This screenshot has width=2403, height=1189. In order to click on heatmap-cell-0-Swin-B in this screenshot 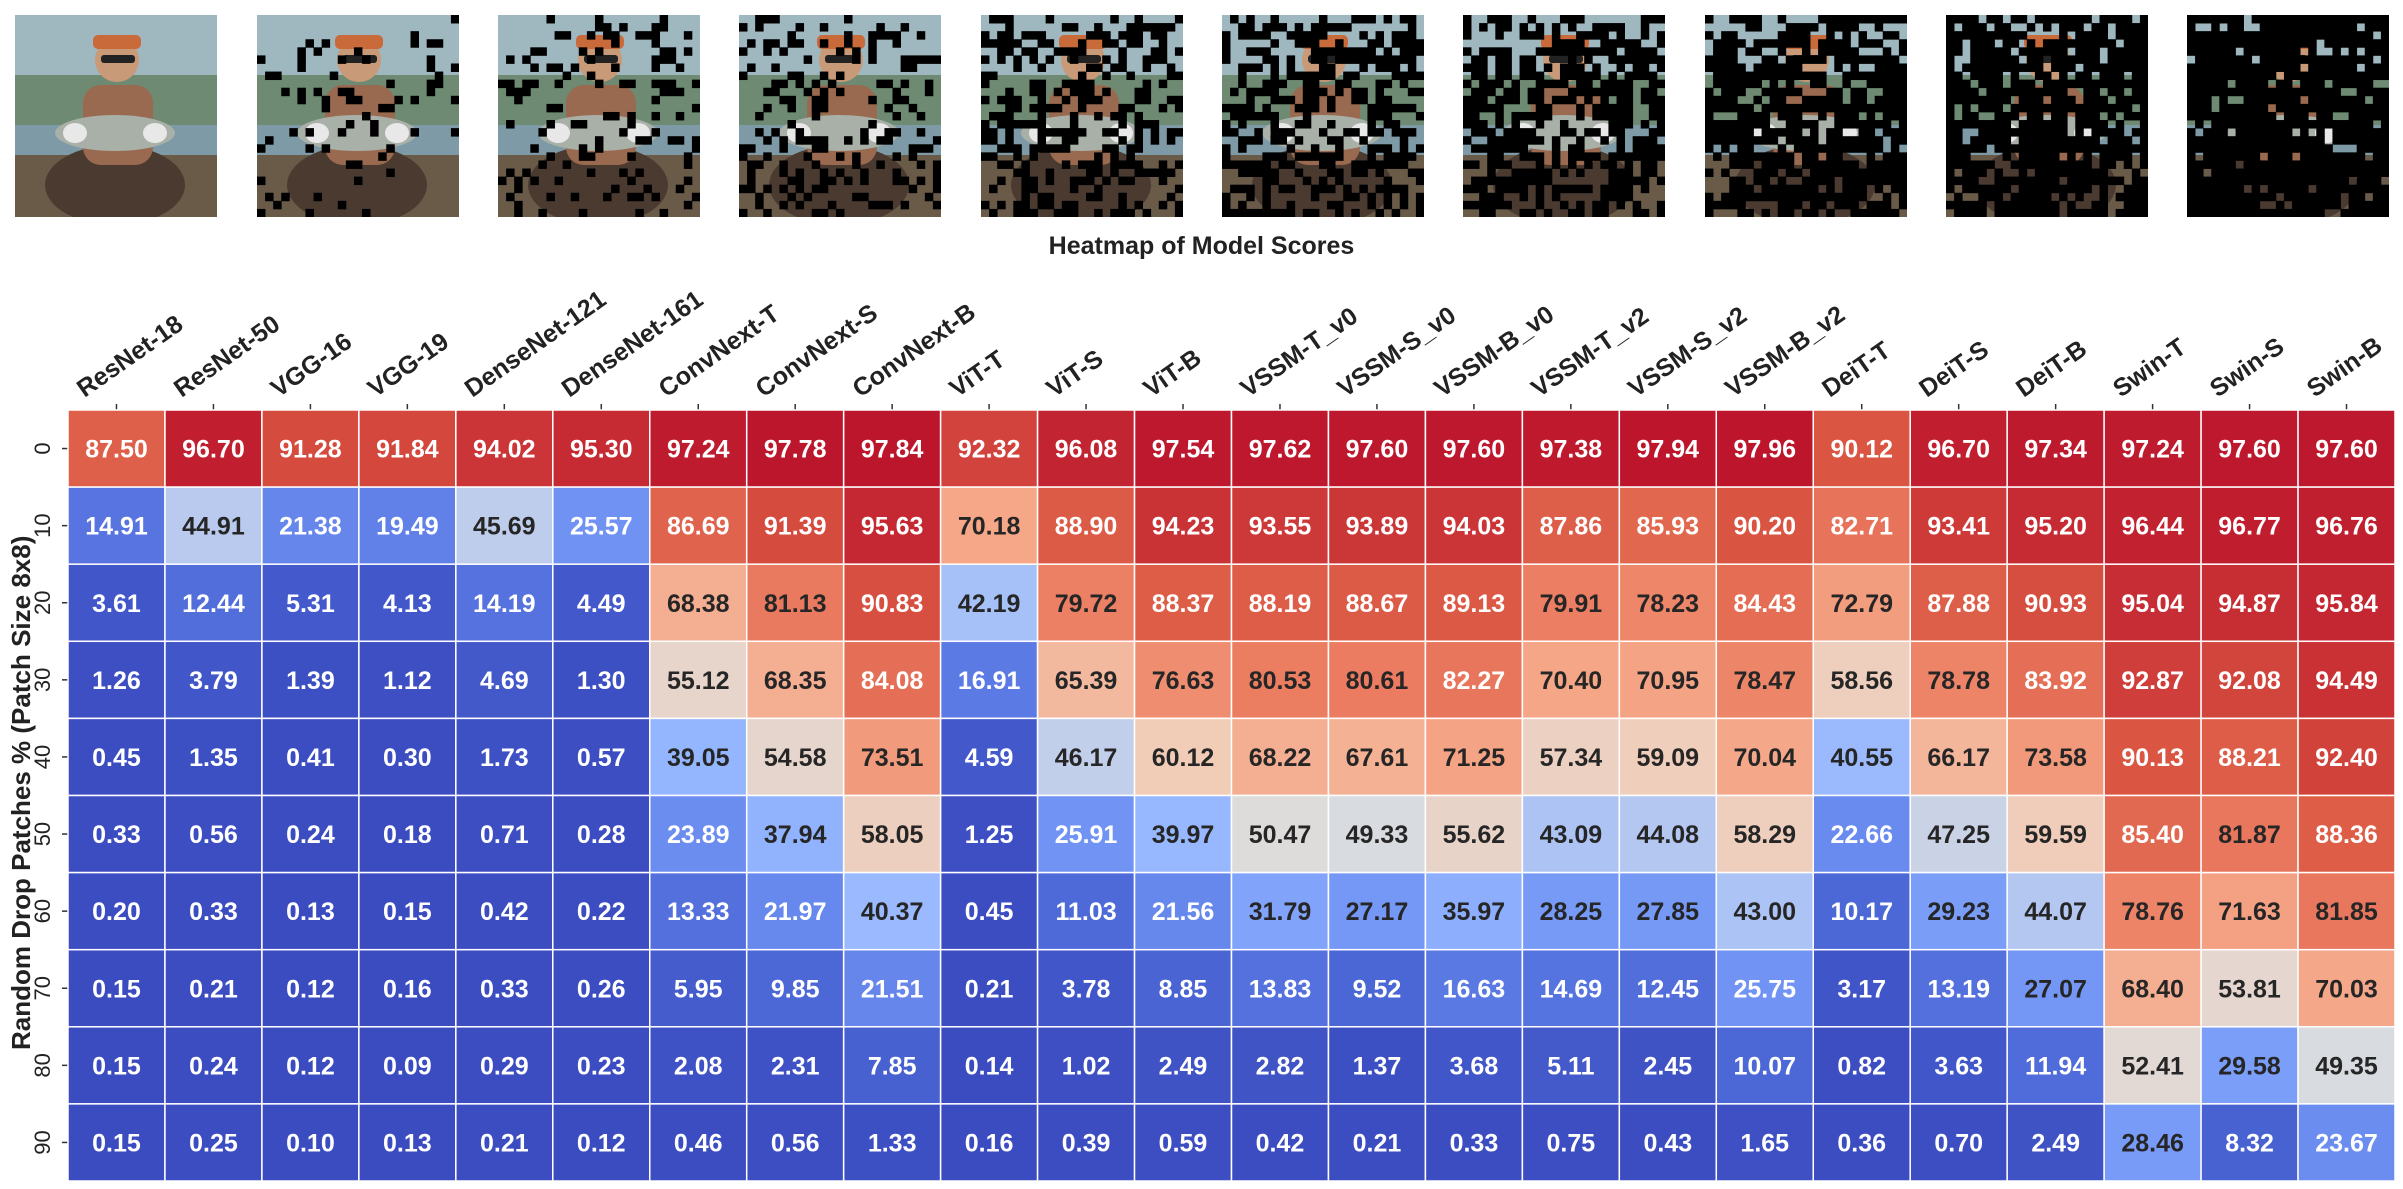, I will do `click(2346, 448)`.